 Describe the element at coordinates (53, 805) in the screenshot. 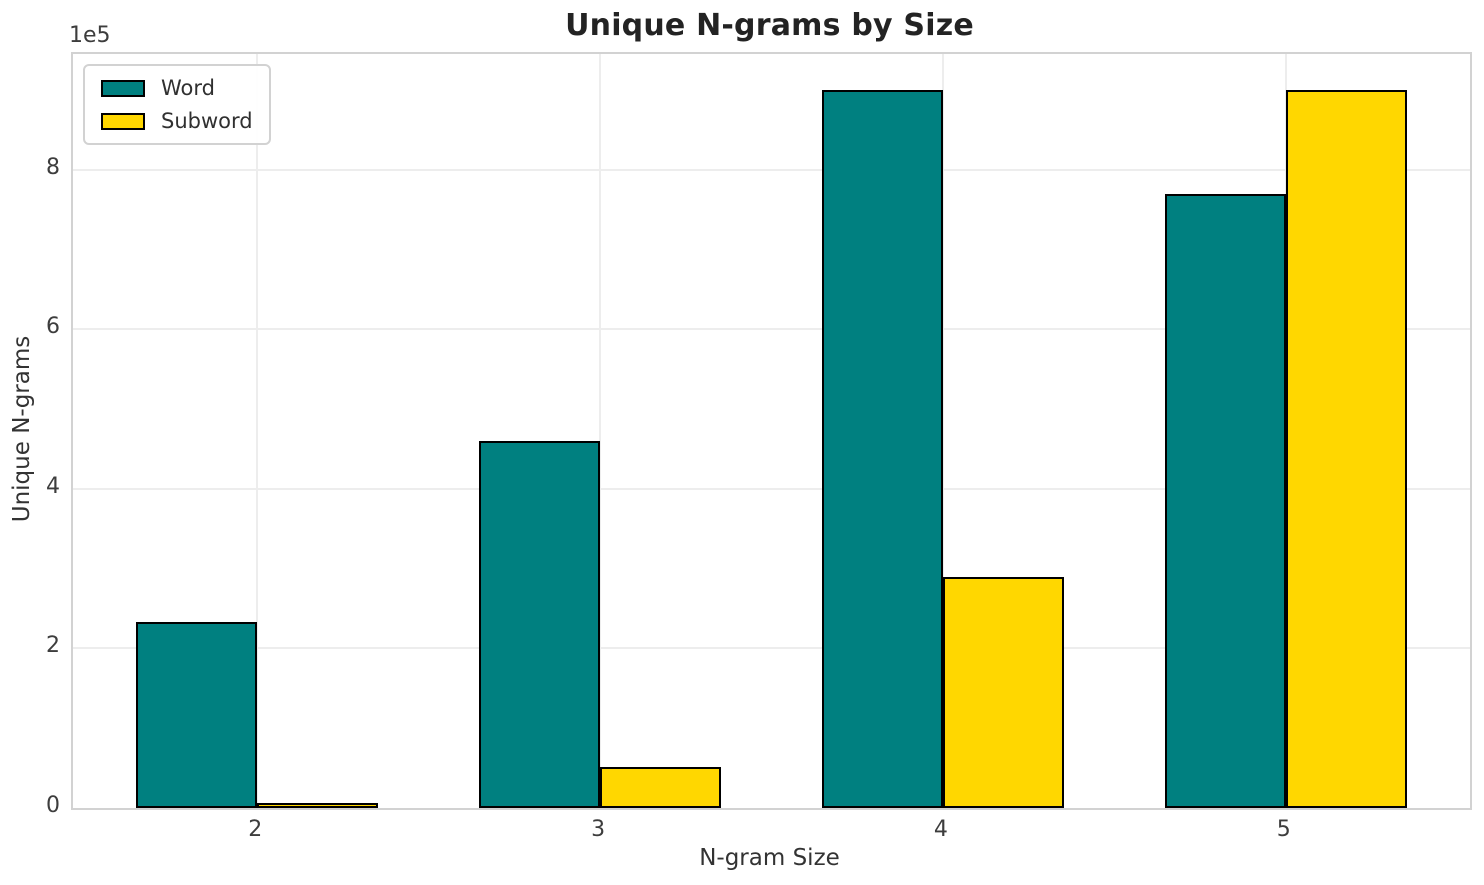

I see `y-tick-label-0: 0` at that location.